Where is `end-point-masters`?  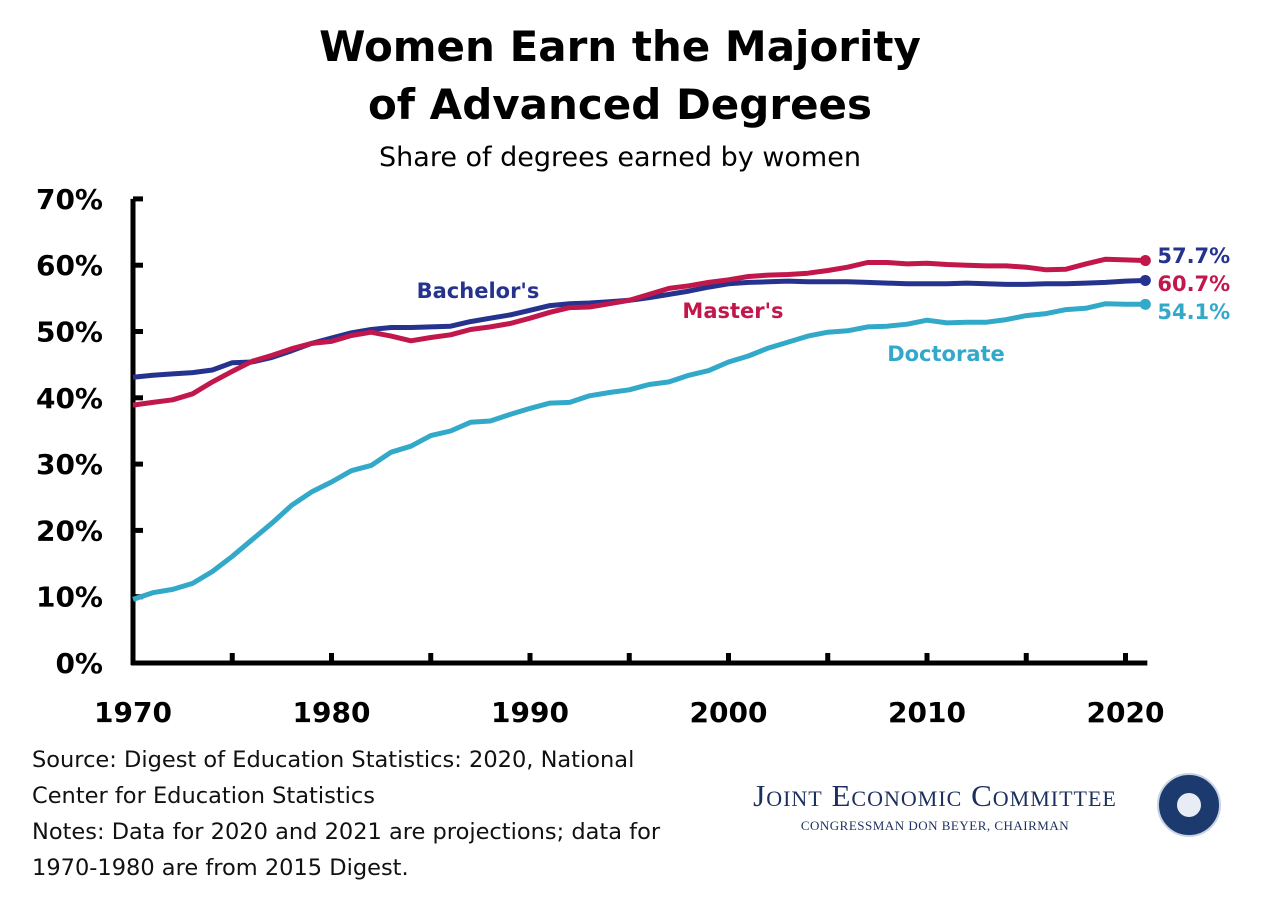 end-point-masters is located at coordinates (1145, 261).